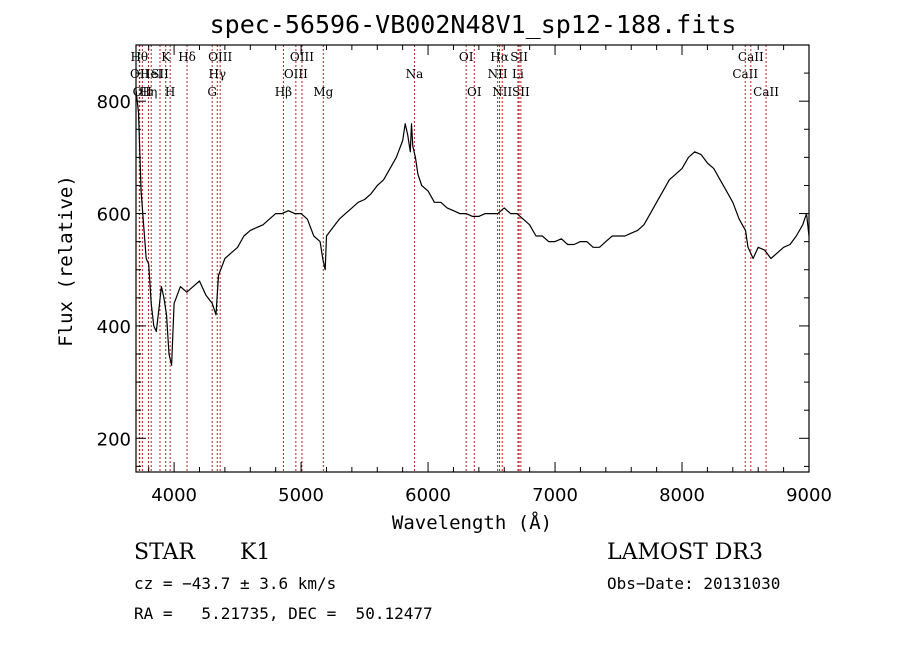 The height and width of the screenshot is (649, 900). What do you see at coordinates (166, 57) in the screenshot?
I see `marker-label: K` at bounding box center [166, 57].